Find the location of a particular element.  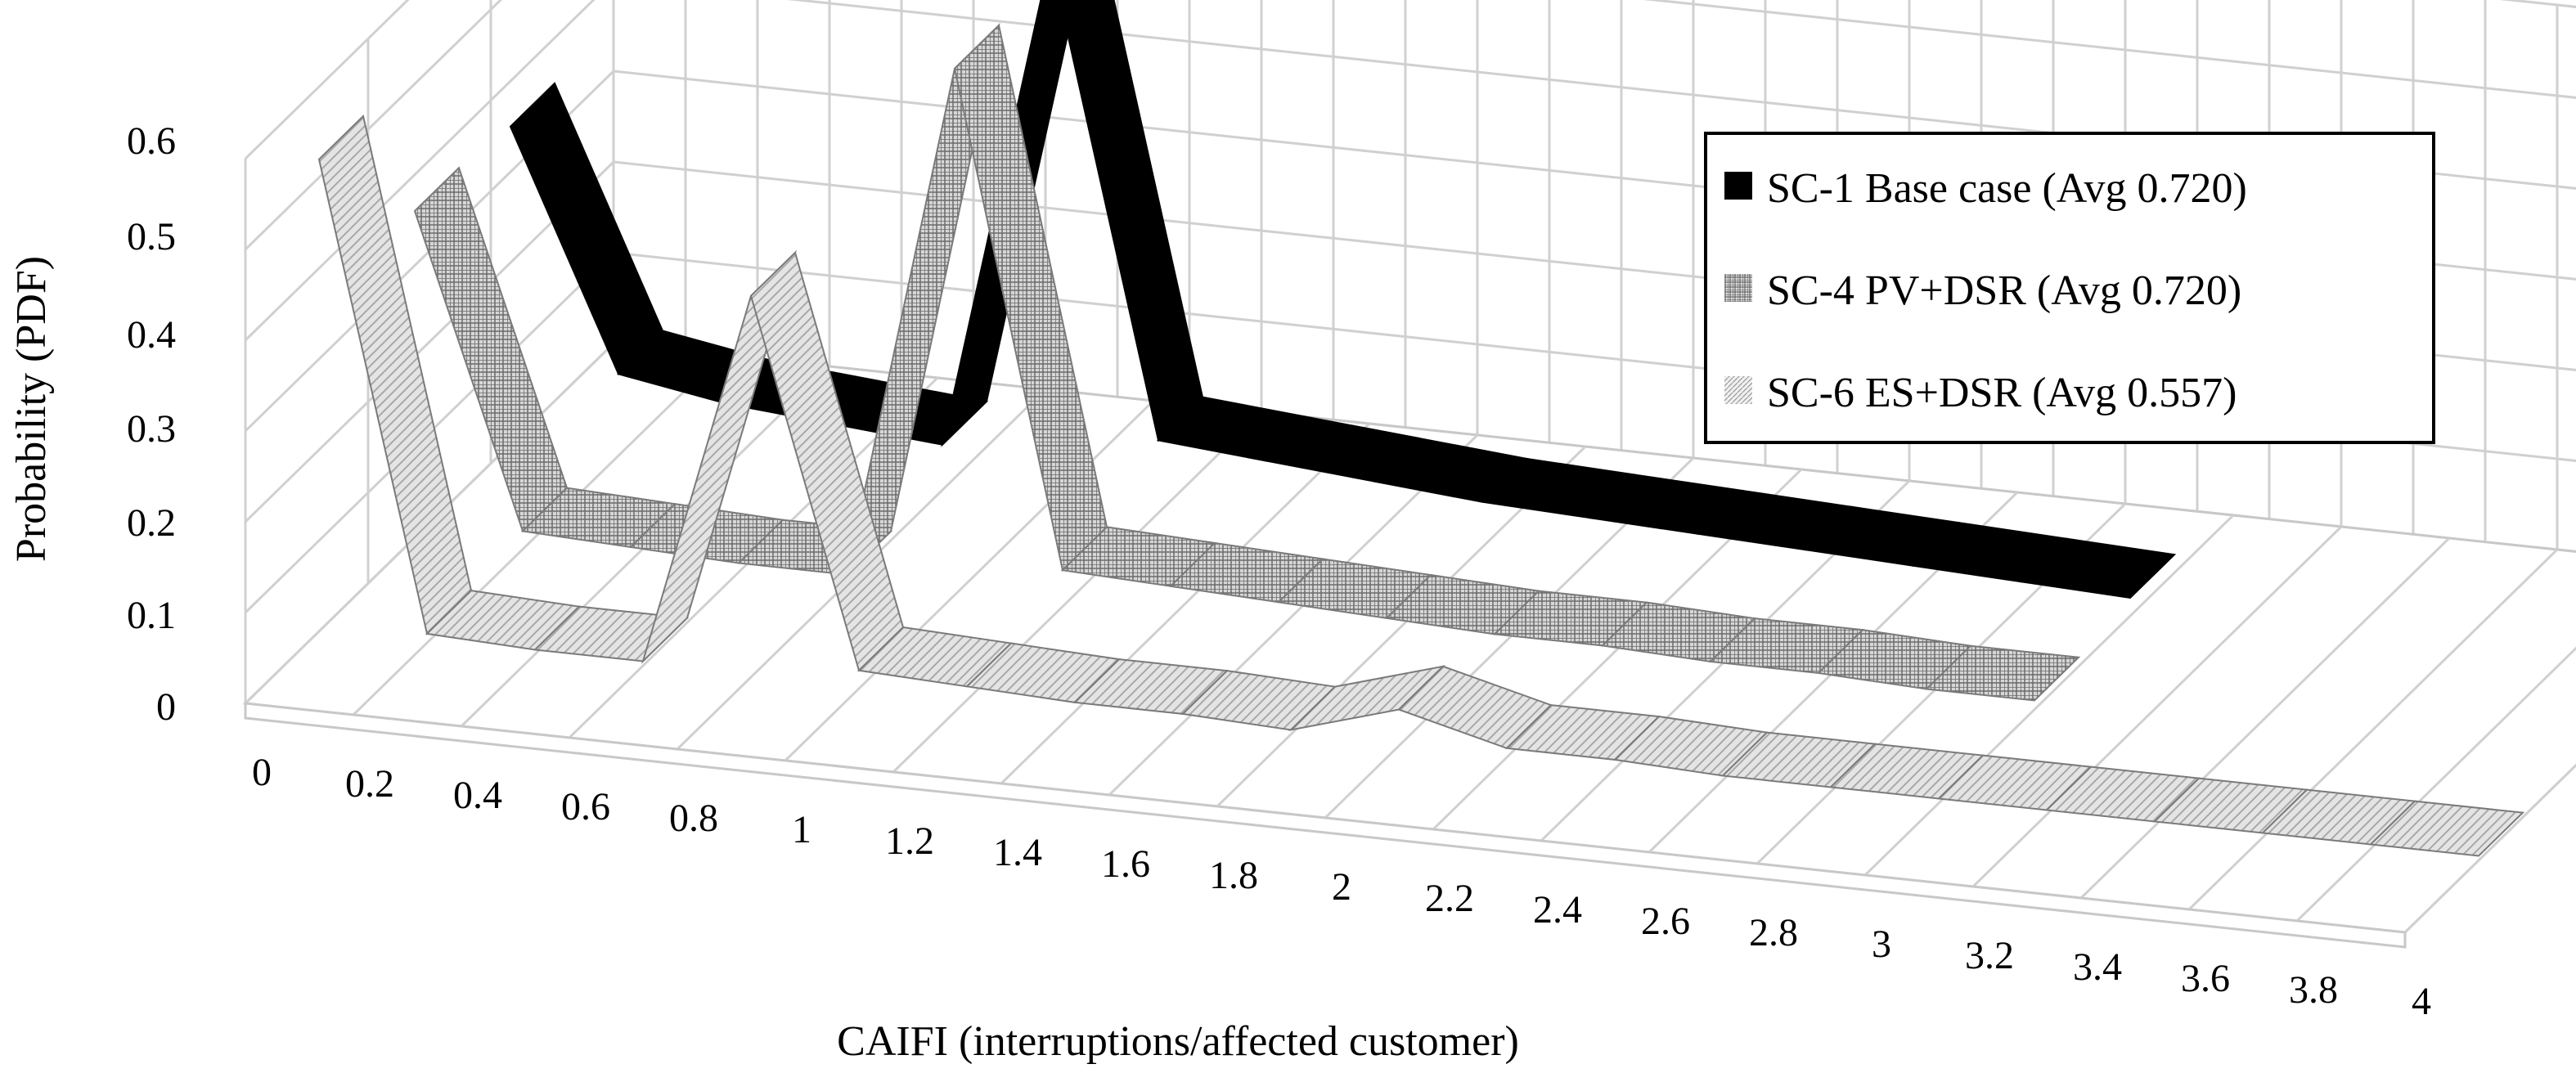

x-tick-label: 3.4 is located at coordinates (2098, 967).